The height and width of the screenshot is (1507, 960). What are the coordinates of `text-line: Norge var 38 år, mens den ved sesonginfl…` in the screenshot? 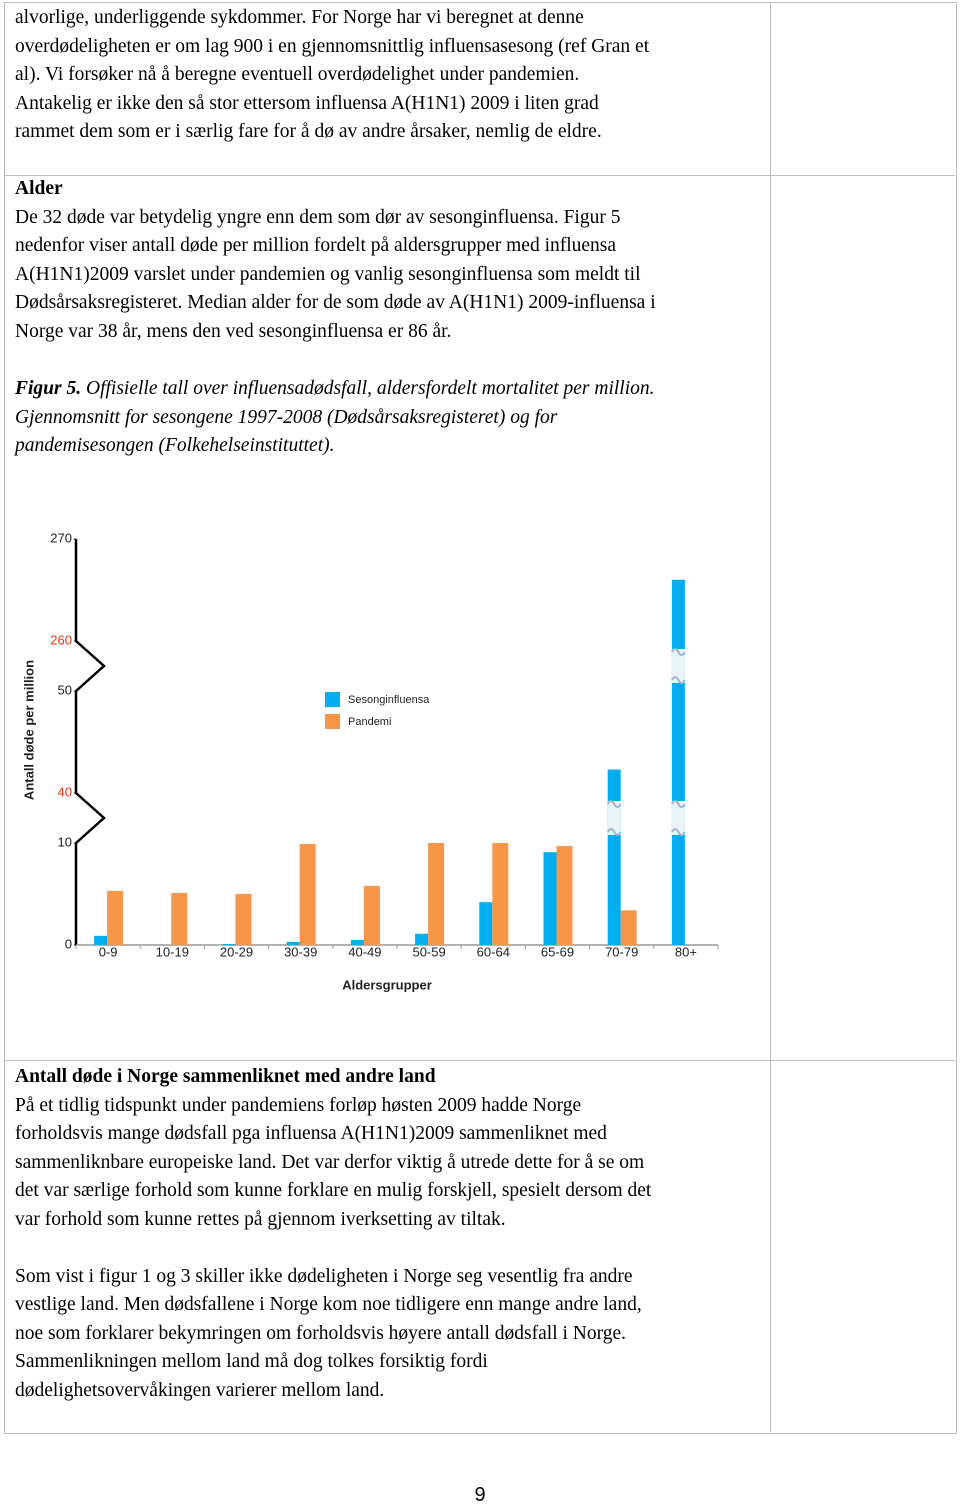 It's located at (233, 331).